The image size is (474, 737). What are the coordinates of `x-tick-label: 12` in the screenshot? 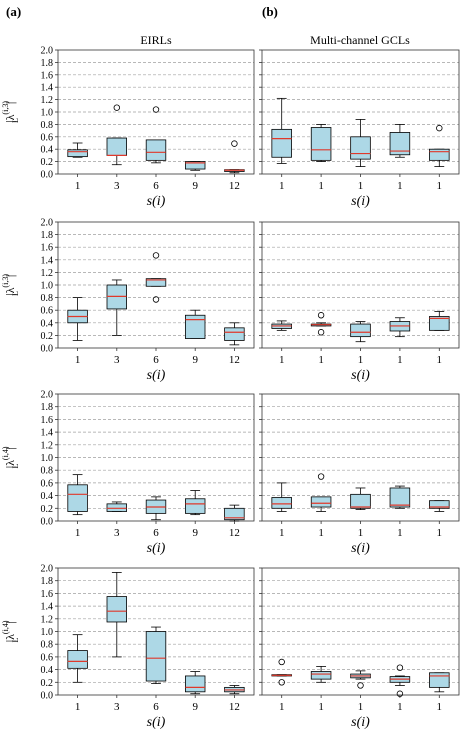 It's located at (234, 707).